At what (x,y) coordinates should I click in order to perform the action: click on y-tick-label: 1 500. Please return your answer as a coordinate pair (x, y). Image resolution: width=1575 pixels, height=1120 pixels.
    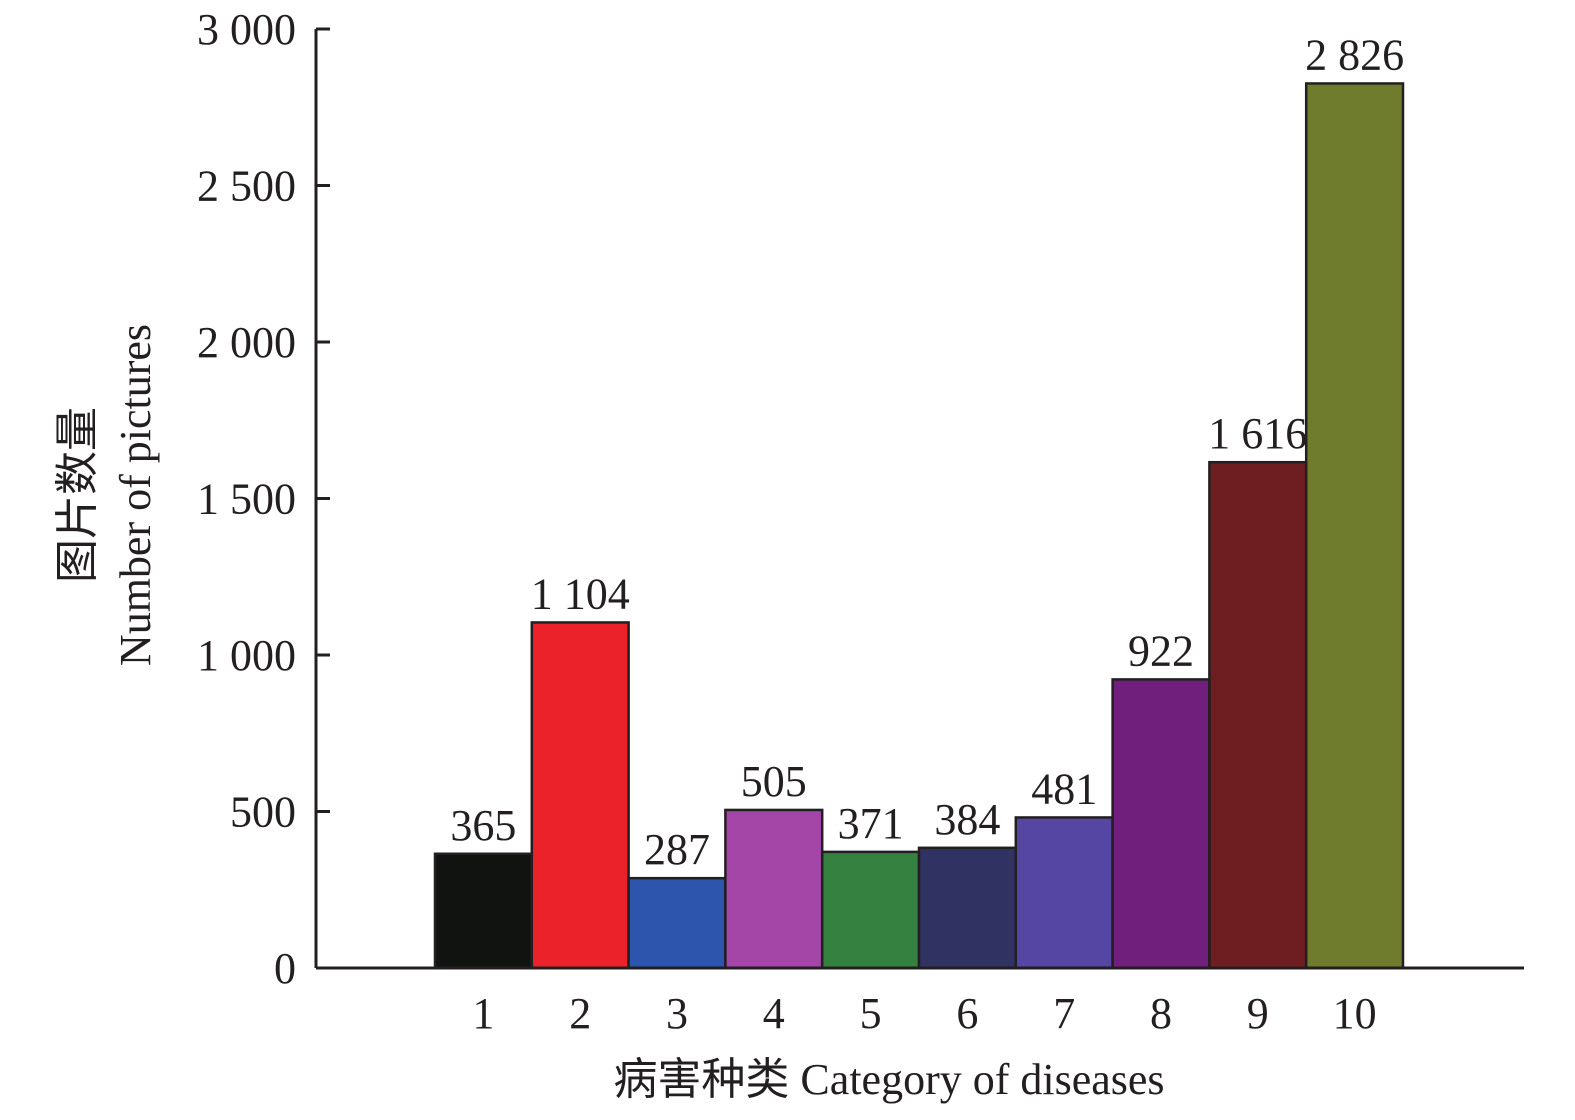
    Looking at the image, I should click on (246, 499).